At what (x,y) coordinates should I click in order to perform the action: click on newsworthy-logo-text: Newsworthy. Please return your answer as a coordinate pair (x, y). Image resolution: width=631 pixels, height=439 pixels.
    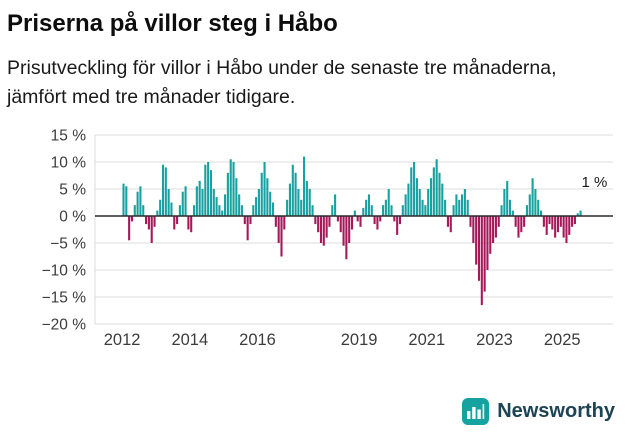
    Looking at the image, I should click on (556, 411).